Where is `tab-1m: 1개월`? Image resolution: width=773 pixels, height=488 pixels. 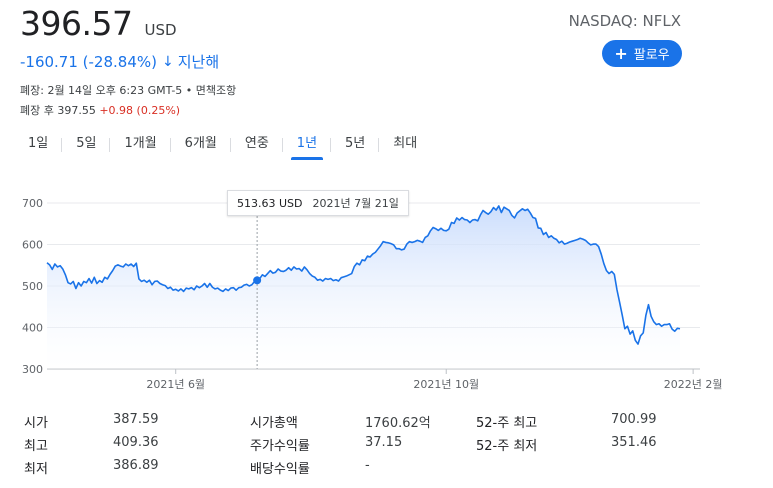
tab-1m: 1개월 is located at coordinates (140, 145).